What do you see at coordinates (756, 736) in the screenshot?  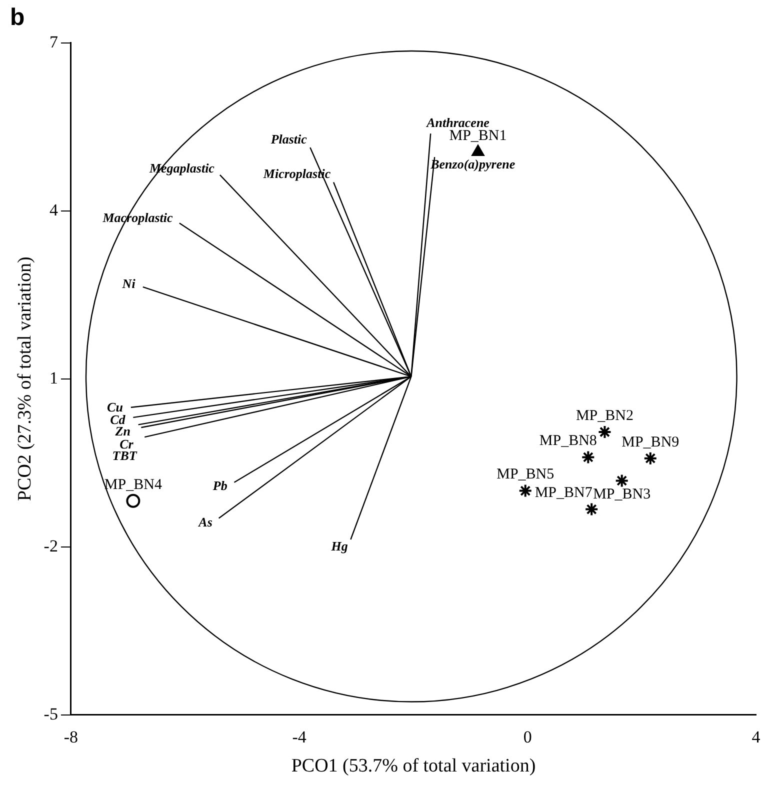 I see `x-tick-label: 4` at bounding box center [756, 736].